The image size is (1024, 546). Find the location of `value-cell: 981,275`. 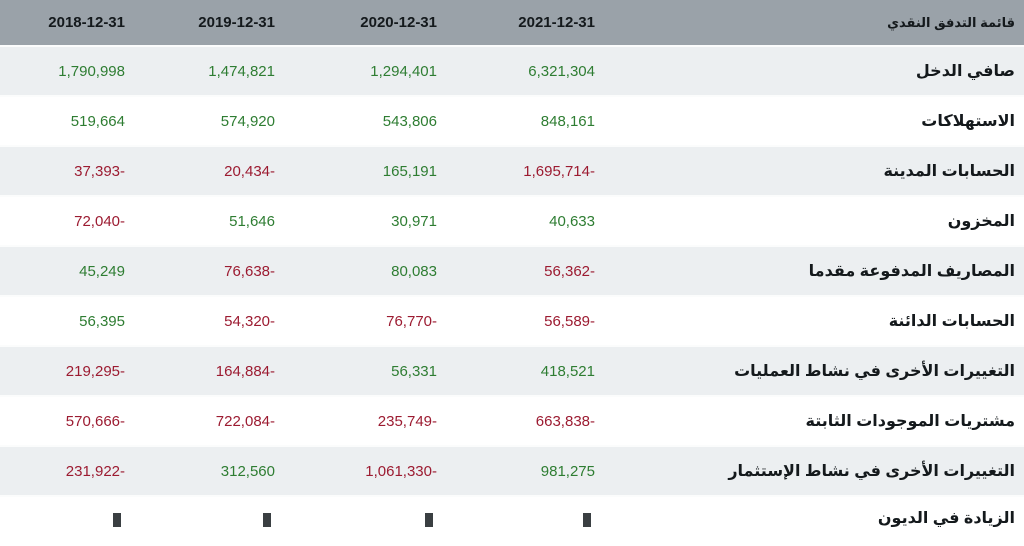

value-cell: 981,275 is located at coordinates (516, 471).